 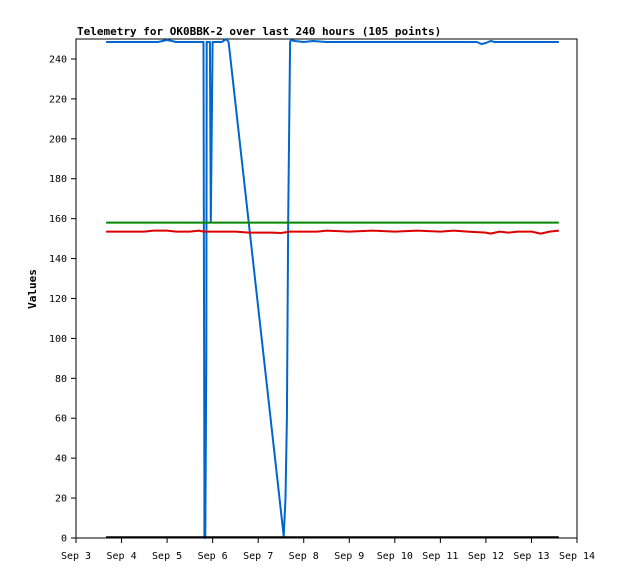 I want to click on x-tick-label: Sep 11, so click(x=440, y=556).